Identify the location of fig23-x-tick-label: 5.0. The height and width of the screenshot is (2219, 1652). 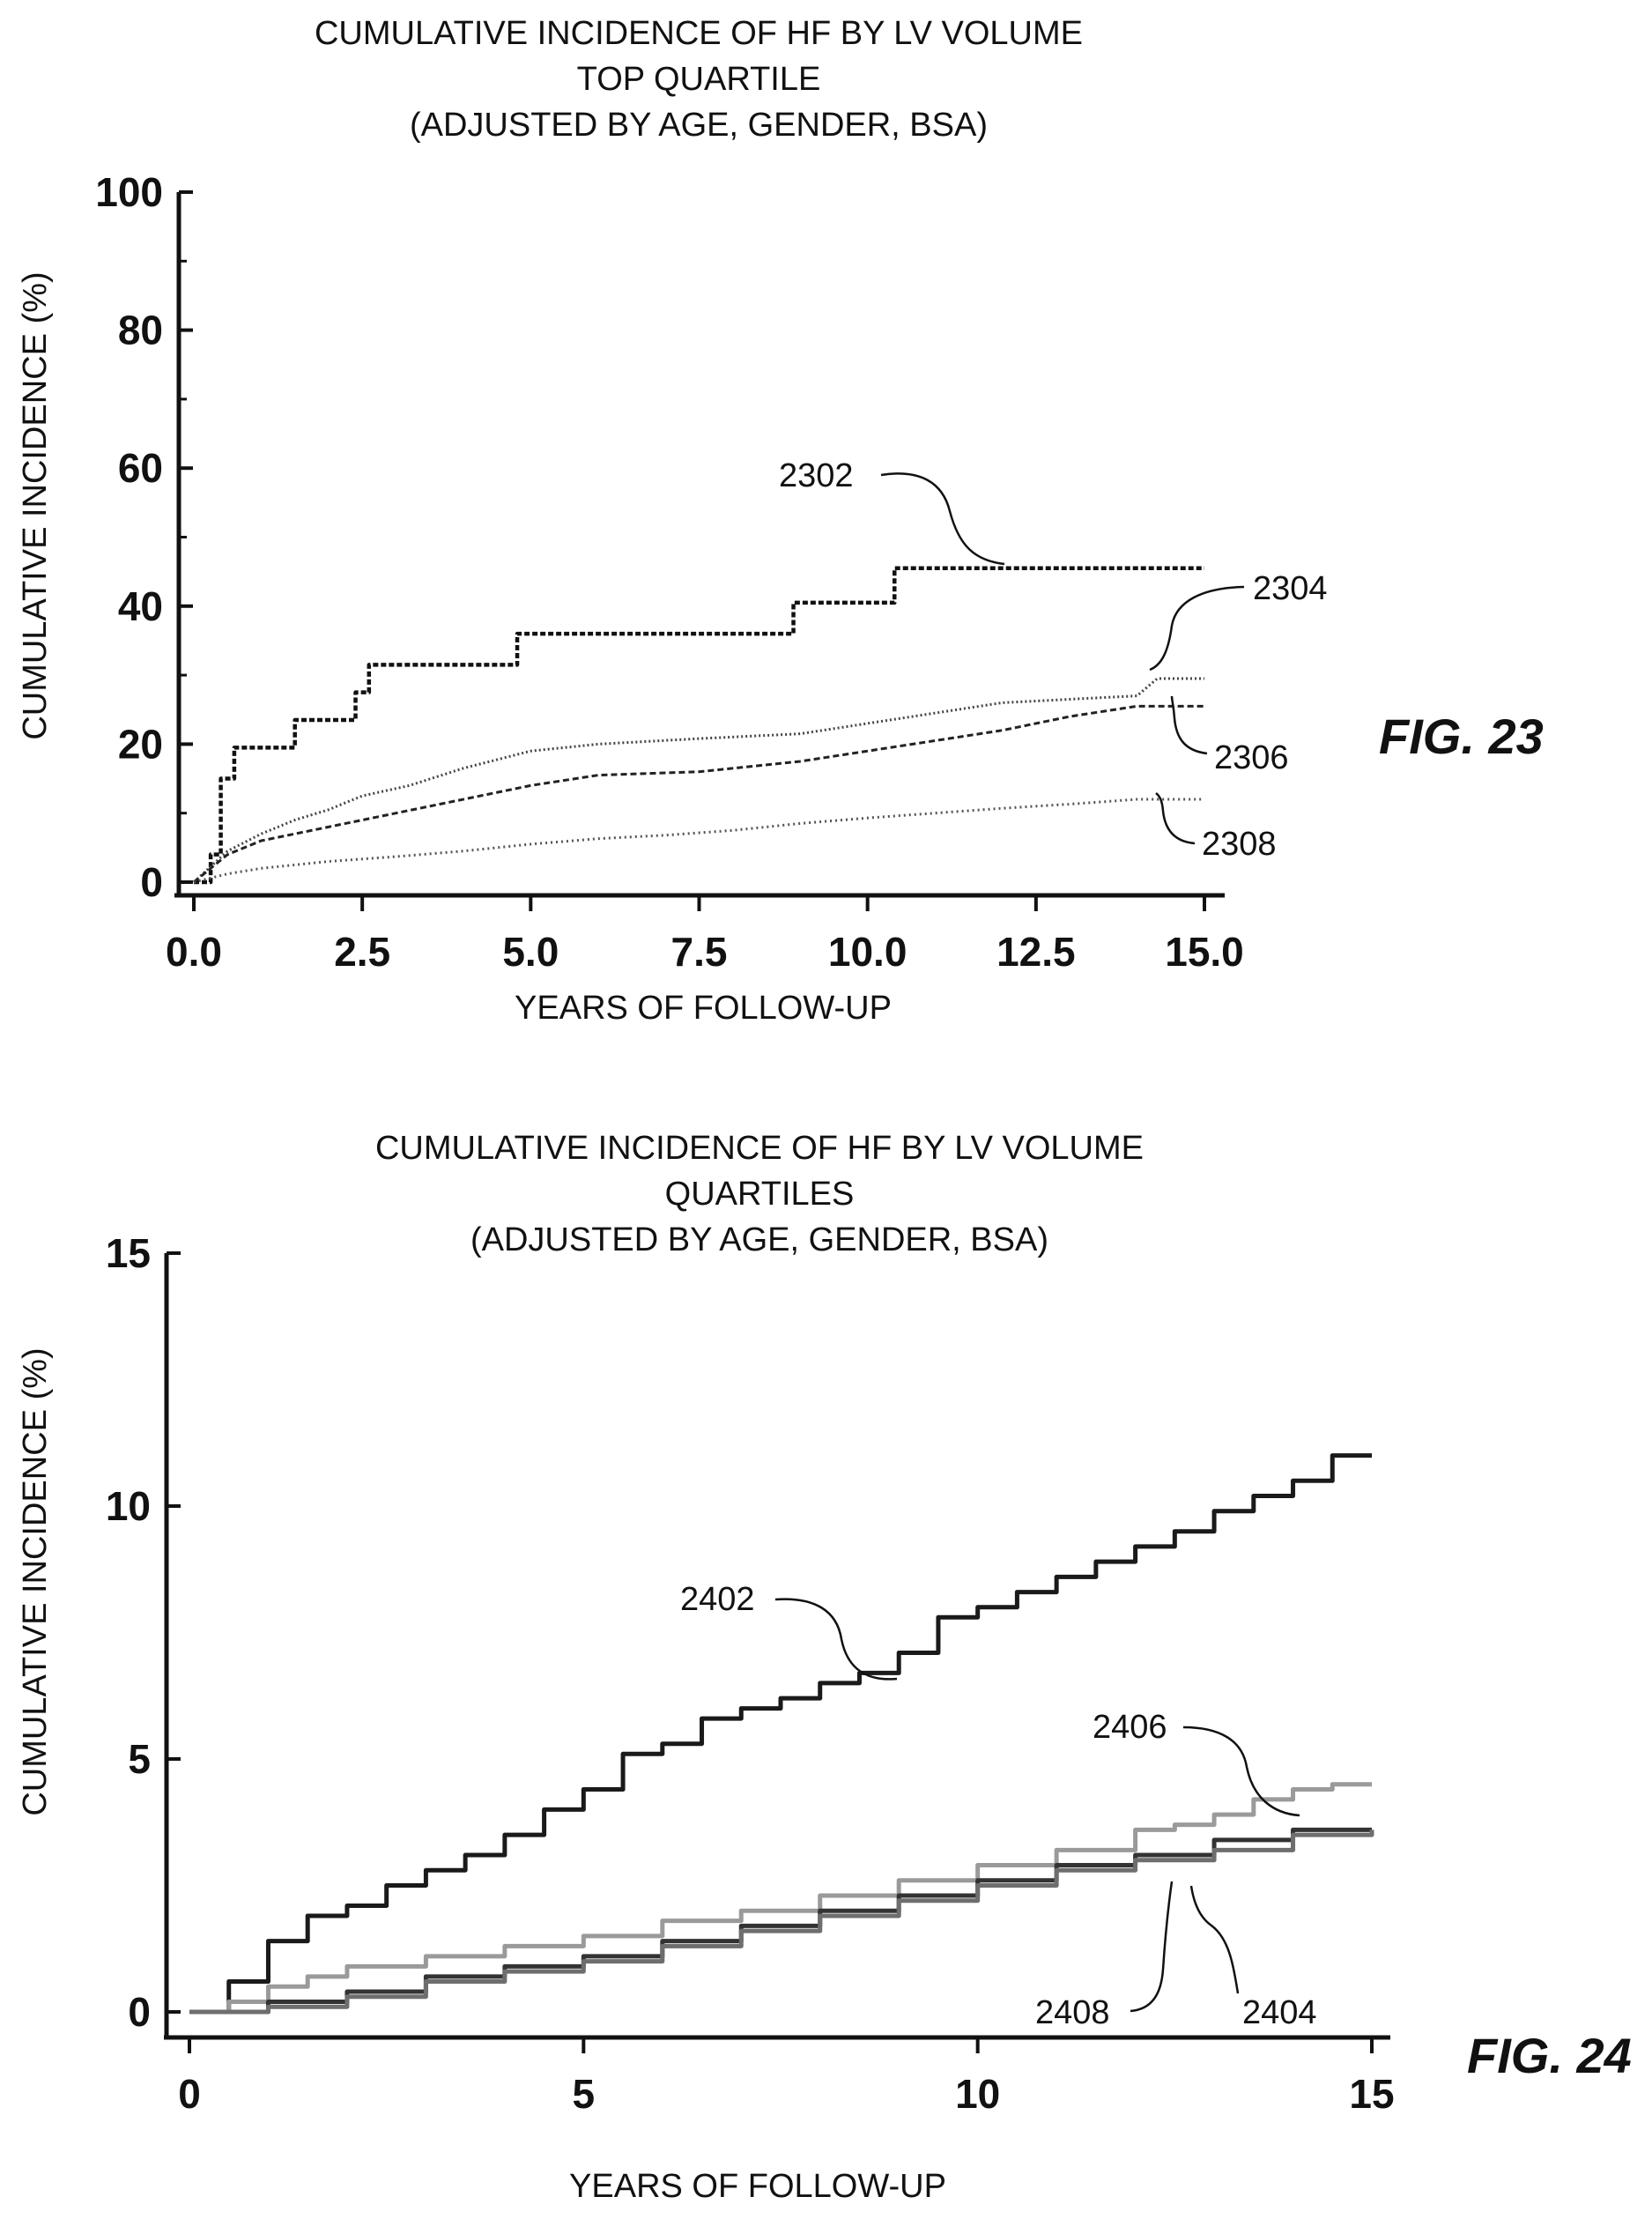
(530, 952).